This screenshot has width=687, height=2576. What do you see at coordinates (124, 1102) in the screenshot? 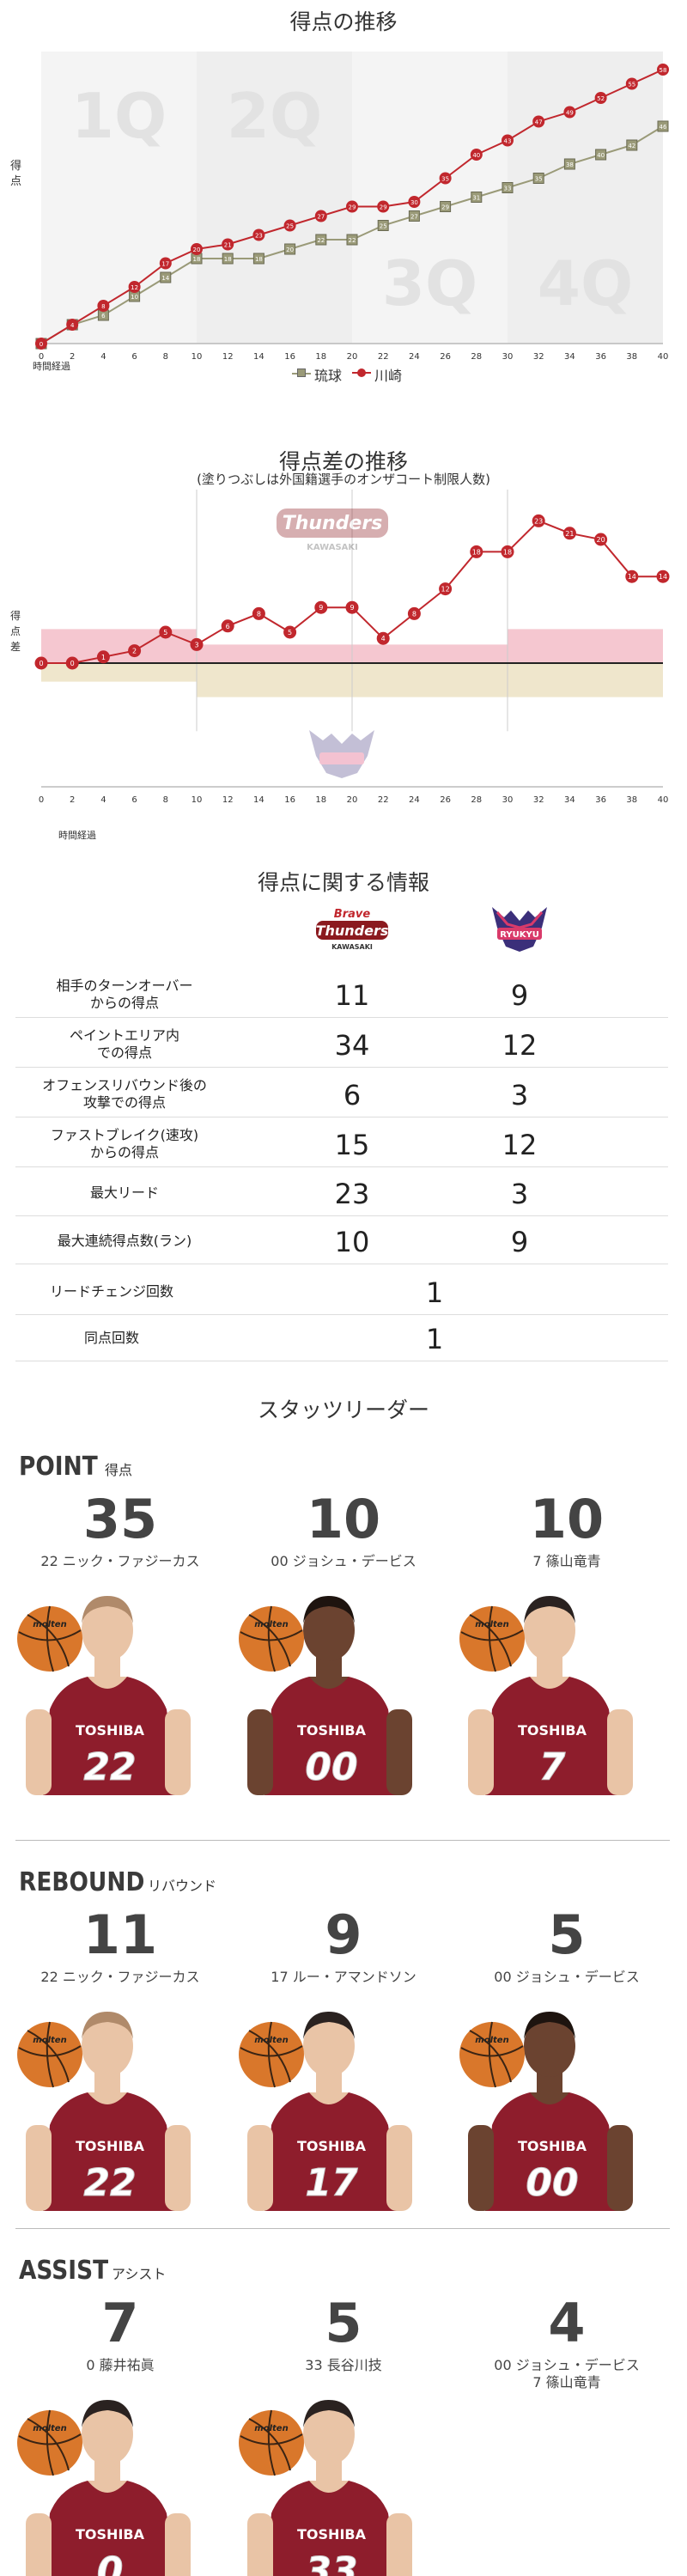
I see `info-row-label-line: 攻撃での得点` at bounding box center [124, 1102].